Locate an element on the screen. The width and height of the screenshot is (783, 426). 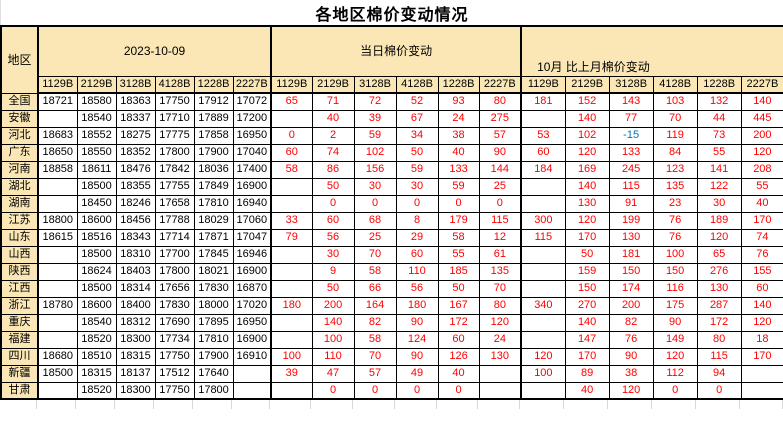
daily-change-cell: 30 is located at coordinates (375, 186).